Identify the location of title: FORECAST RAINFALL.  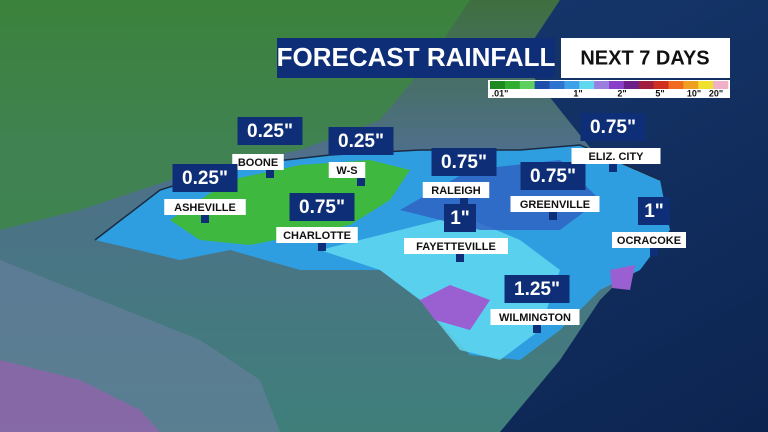
(416, 57).